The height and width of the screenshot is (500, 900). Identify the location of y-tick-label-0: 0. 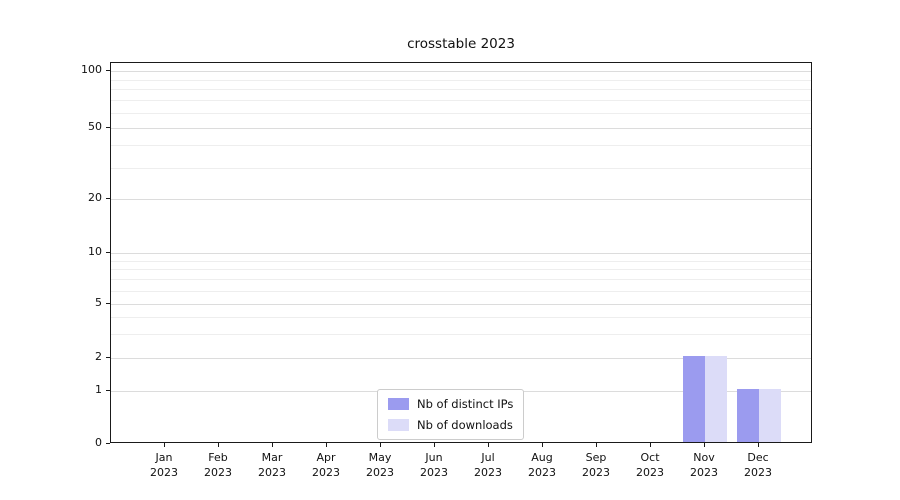
(98, 442).